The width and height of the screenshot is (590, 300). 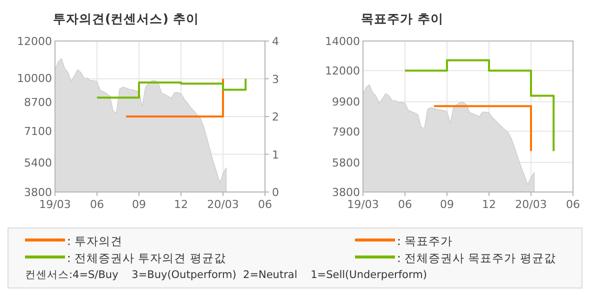 What do you see at coordinates (275, 117) in the screenshot?
I see `y2-tick-label: 2` at bounding box center [275, 117].